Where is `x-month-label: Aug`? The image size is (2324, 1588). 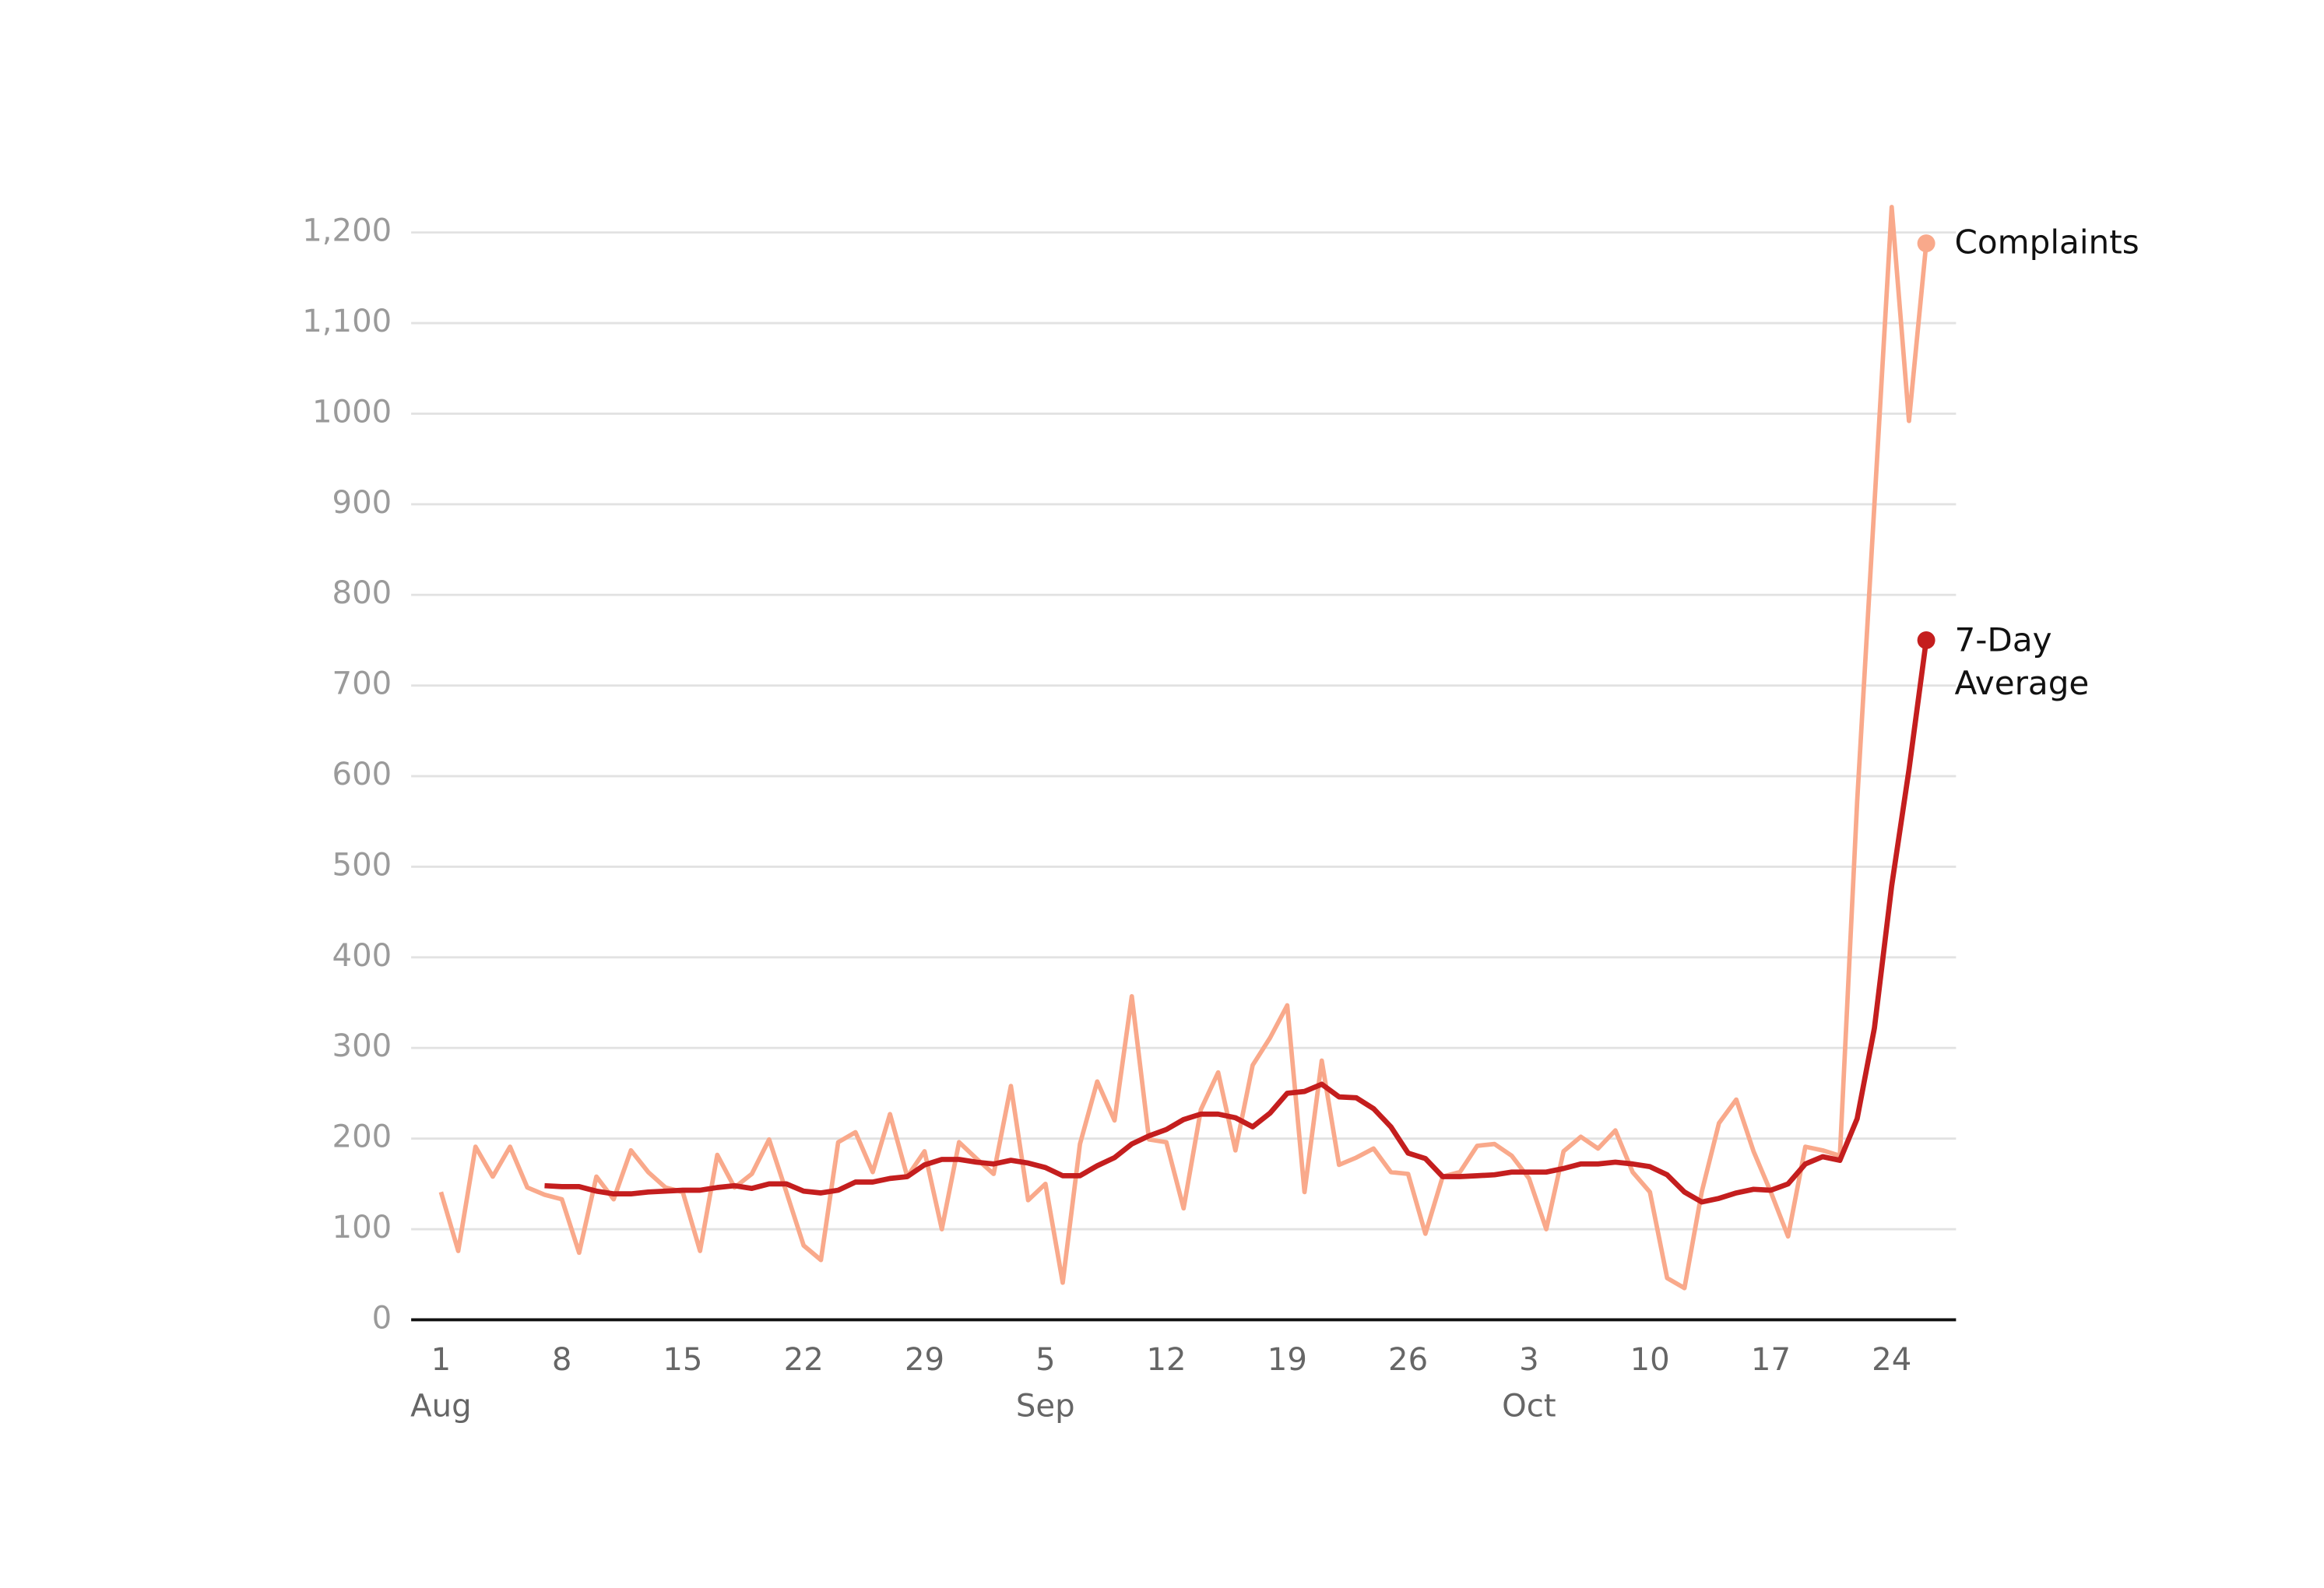
x-month-label: Aug is located at coordinates (440, 1406).